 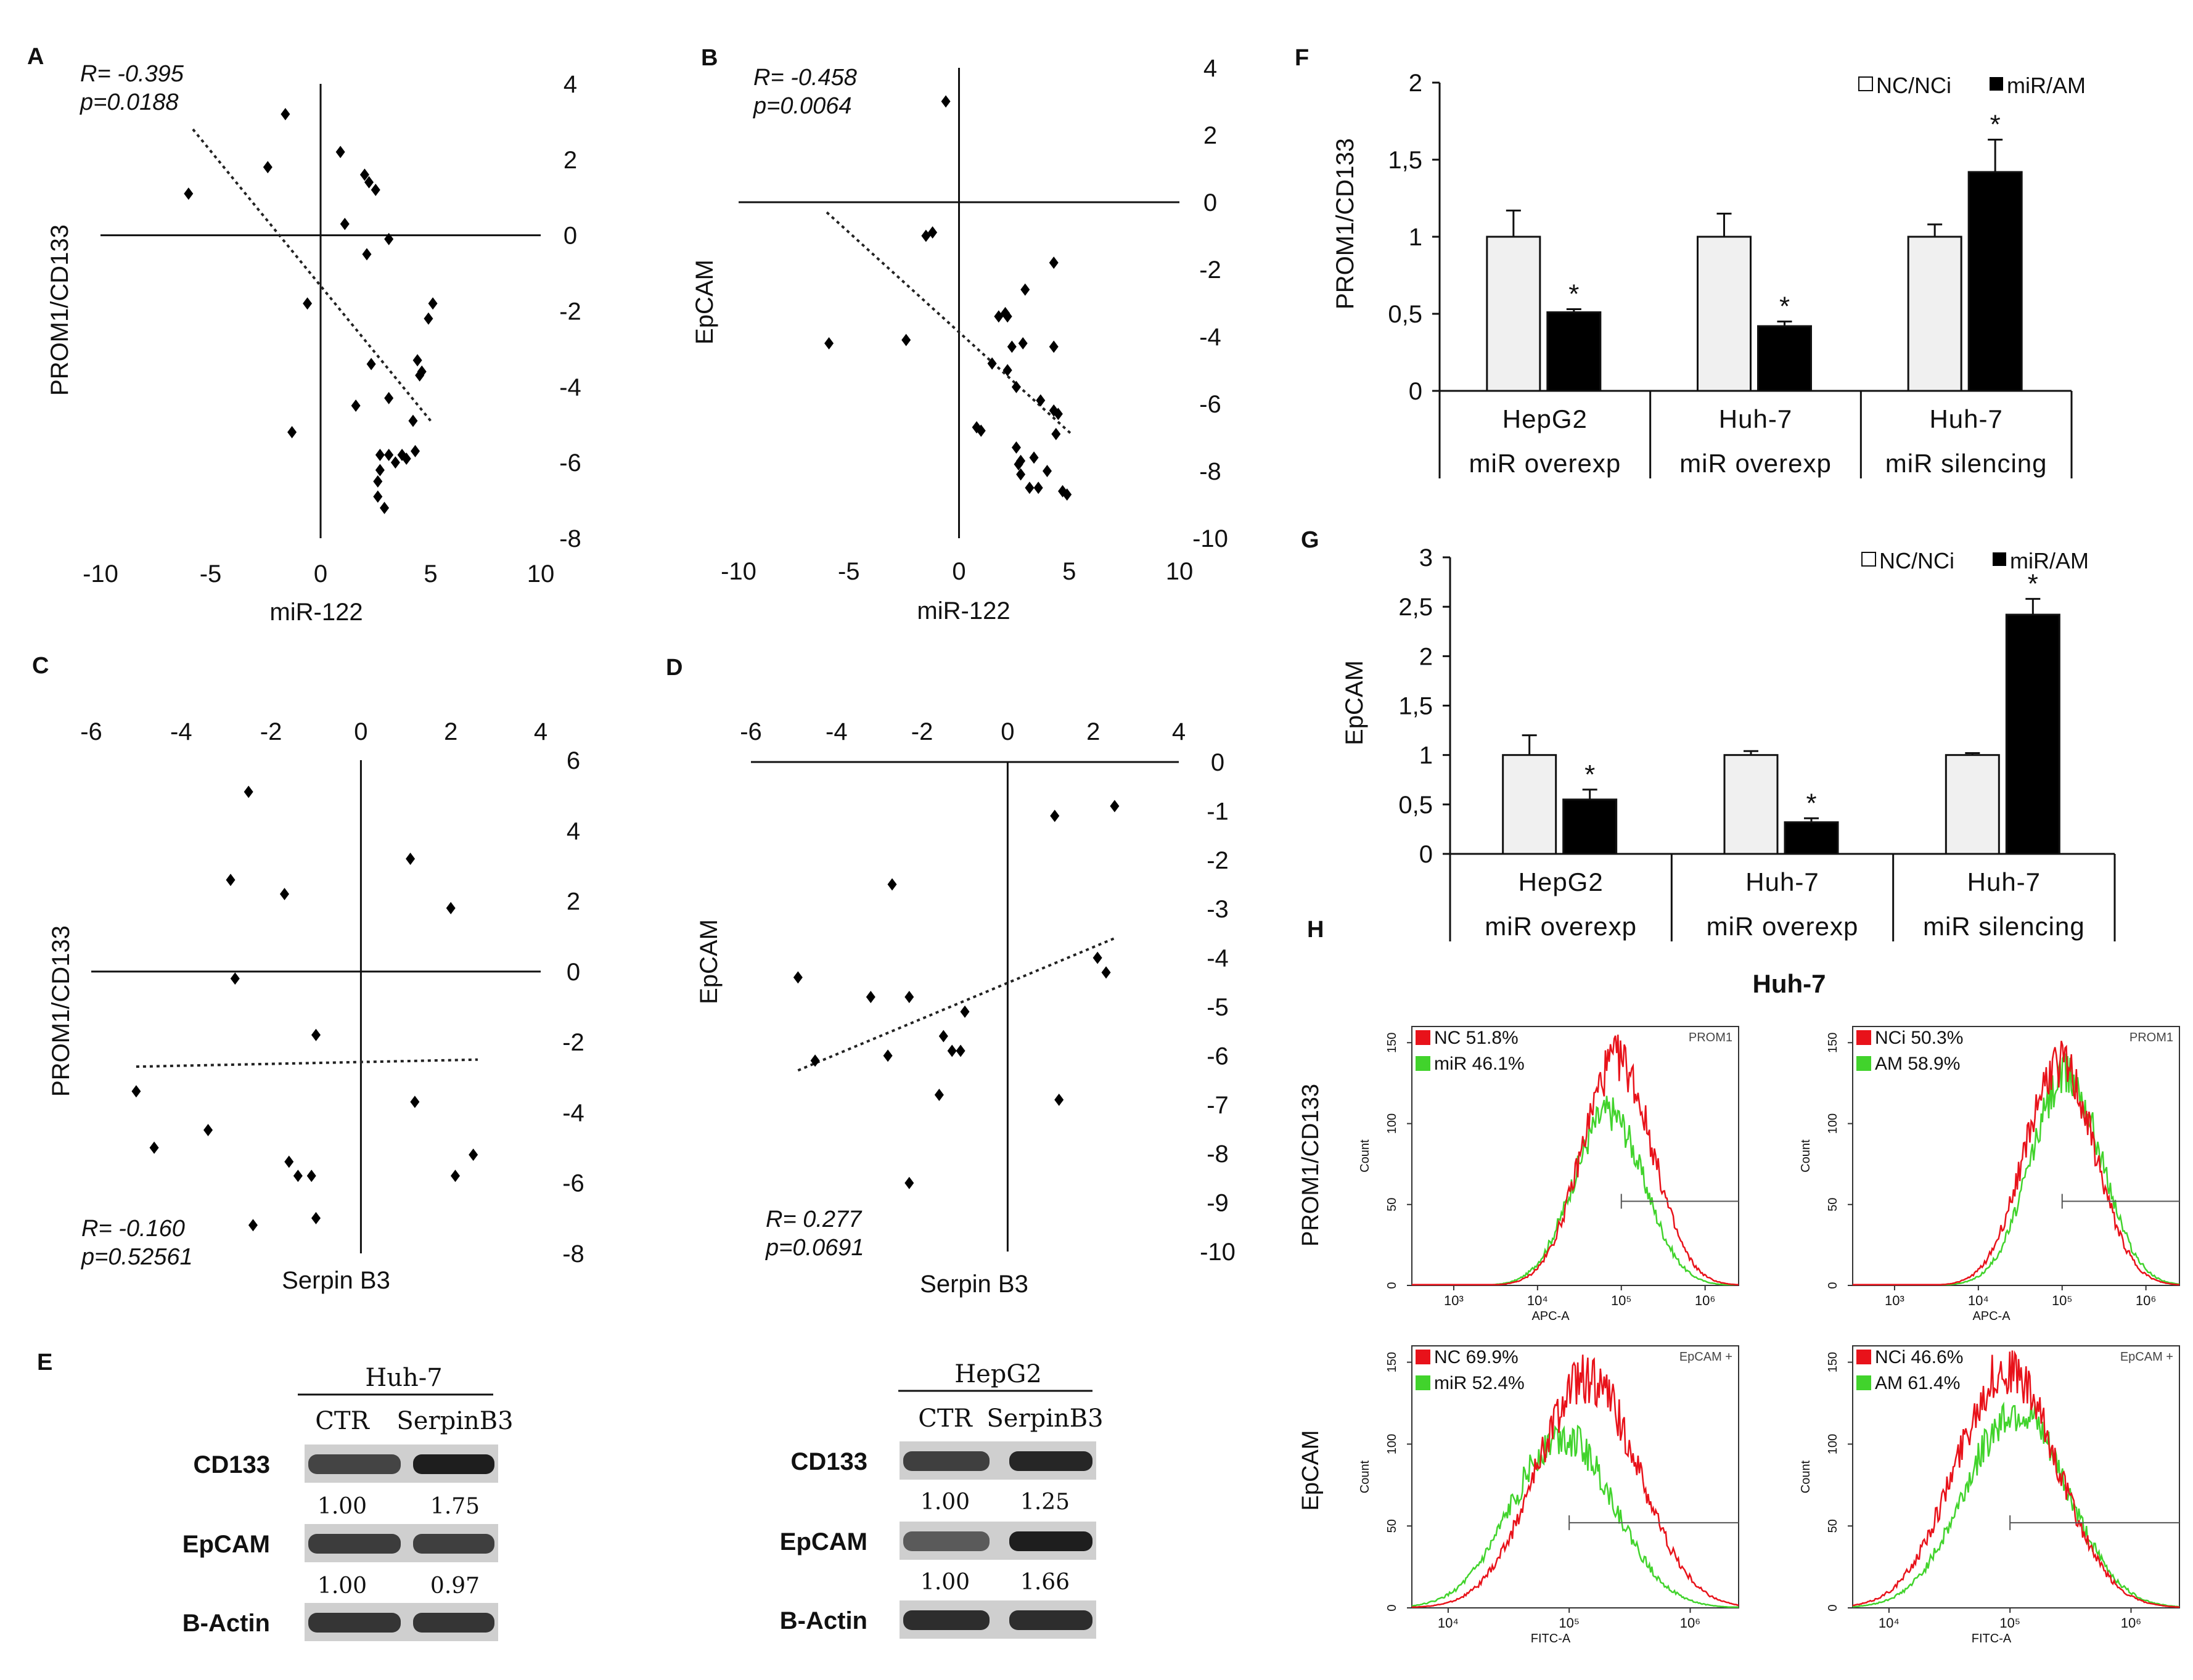 I want to click on x-tick-label: -2, so click(x=271, y=732).